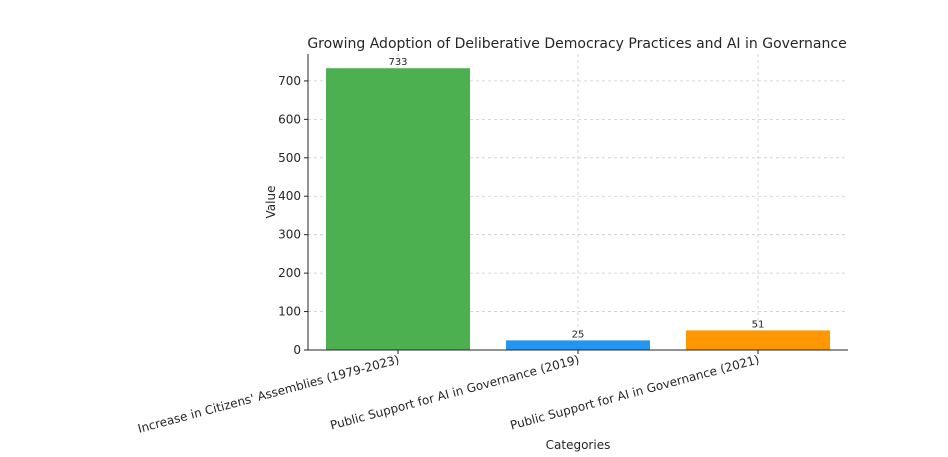  What do you see at coordinates (297, 350) in the screenshot?
I see `y-tick-label: 0` at bounding box center [297, 350].